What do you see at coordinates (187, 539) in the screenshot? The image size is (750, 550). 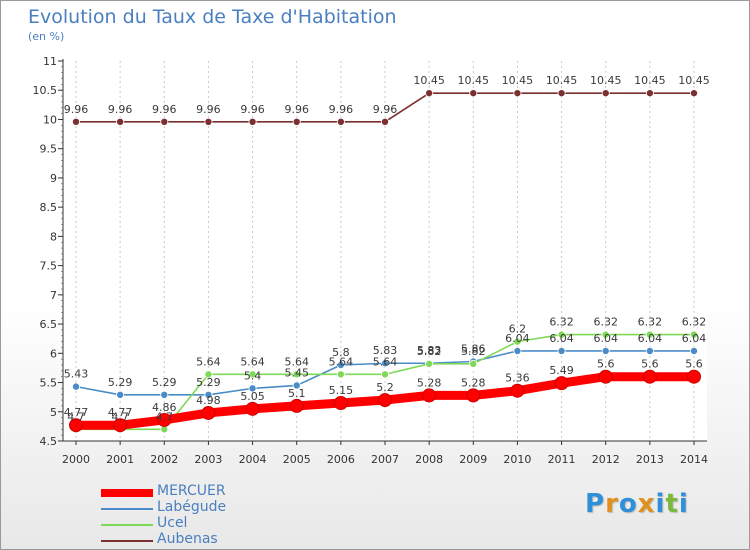 I see `legend-label-aubenas: Aubenas` at bounding box center [187, 539].